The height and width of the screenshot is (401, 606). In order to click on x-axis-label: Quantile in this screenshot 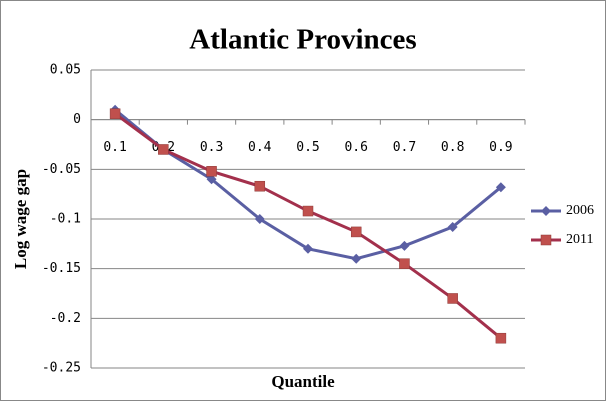, I will do `click(303, 381)`.